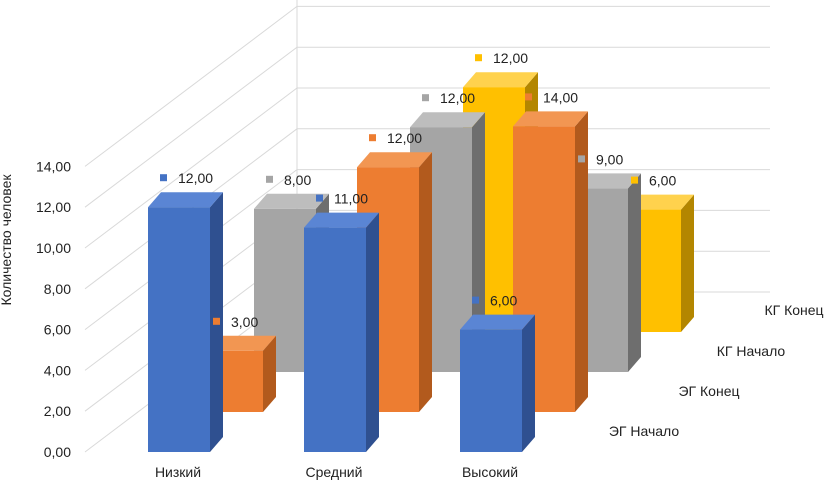  I want to click on series-label: ЭГ Конец, so click(708, 391).